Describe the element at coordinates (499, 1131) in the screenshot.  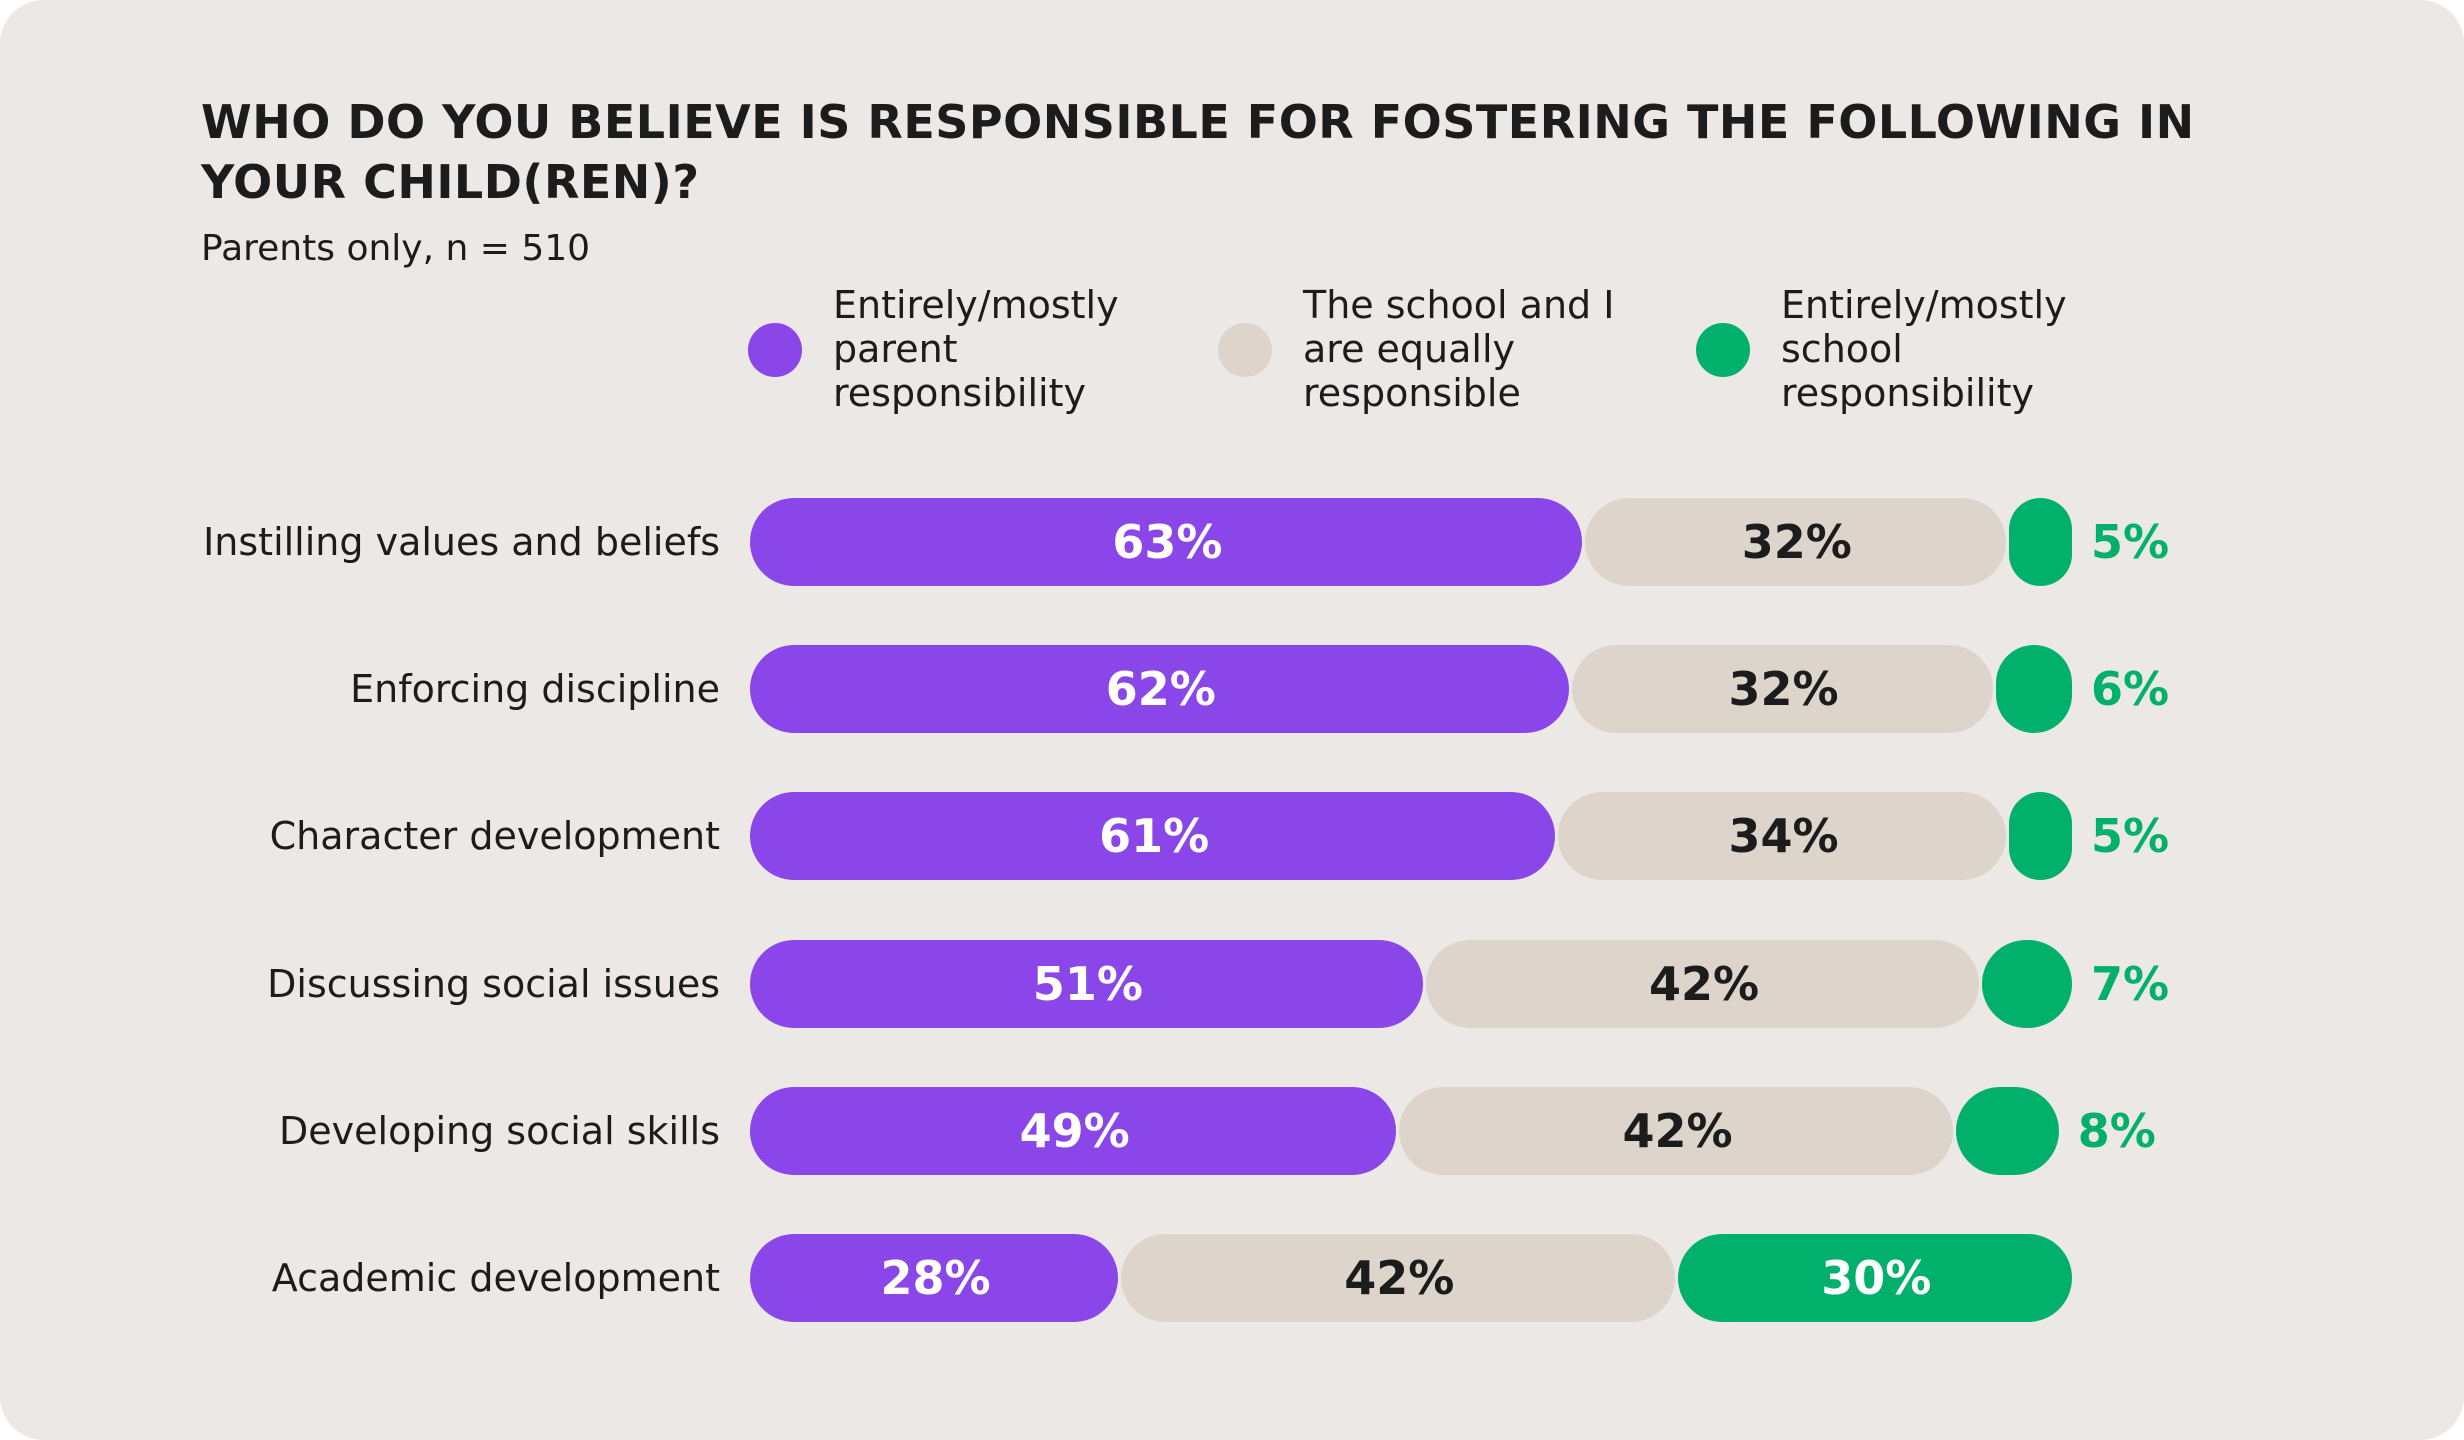
I see `category-label: Developing social skills` at that location.